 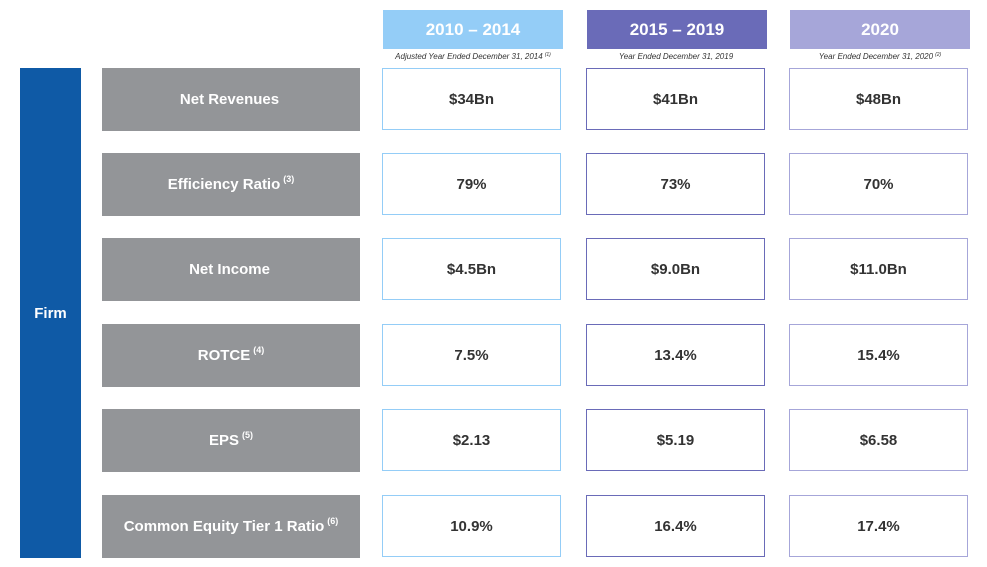 I want to click on value-cell: 70%, so click(x=878, y=184).